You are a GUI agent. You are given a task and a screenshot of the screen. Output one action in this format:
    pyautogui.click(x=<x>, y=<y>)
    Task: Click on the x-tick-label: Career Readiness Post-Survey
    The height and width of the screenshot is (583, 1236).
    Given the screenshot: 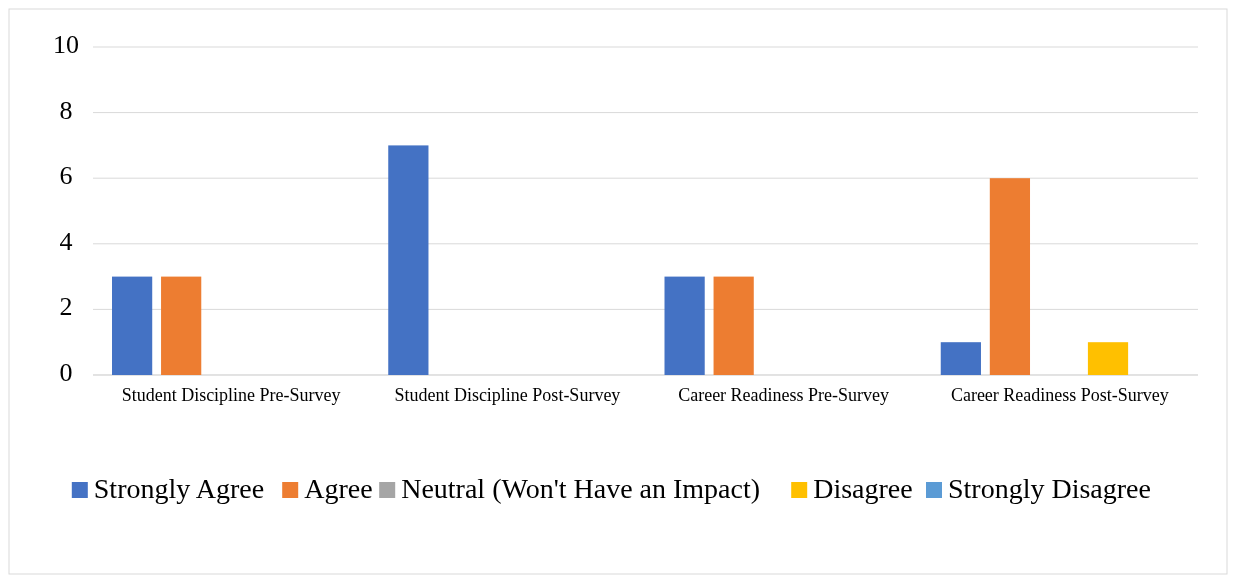 What is the action you would take?
    pyautogui.click(x=1059, y=395)
    